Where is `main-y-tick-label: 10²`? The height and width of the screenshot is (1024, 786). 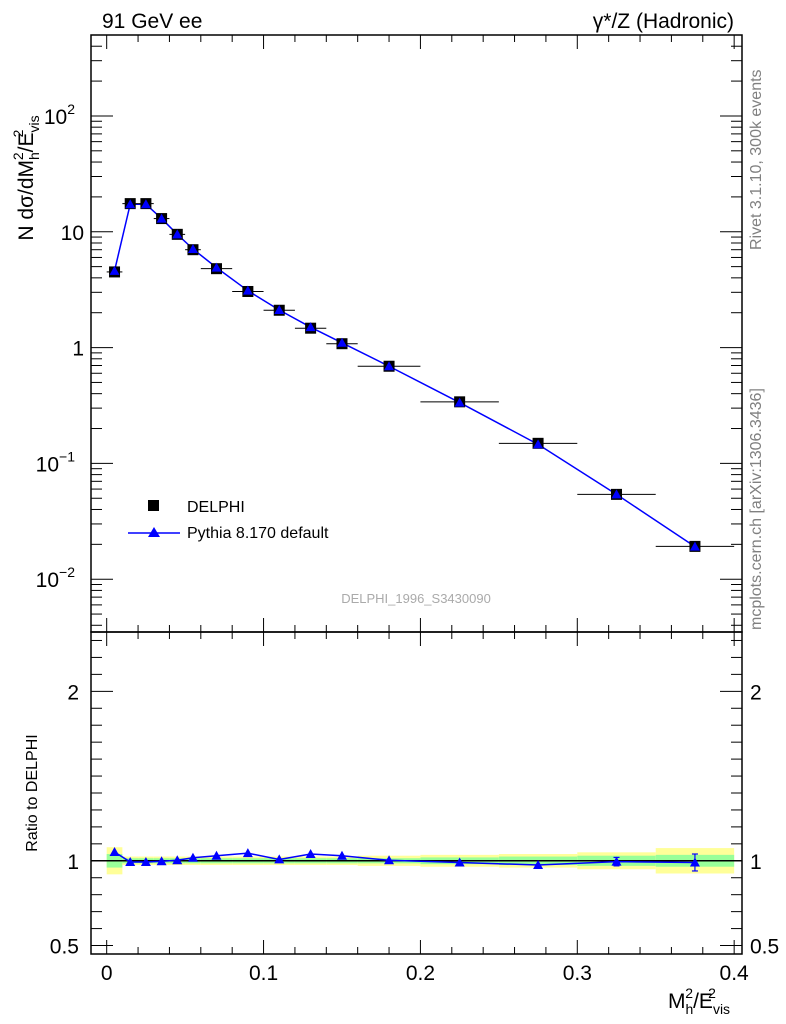
main-y-tick-label: 10² is located at coordinates (59, 115).